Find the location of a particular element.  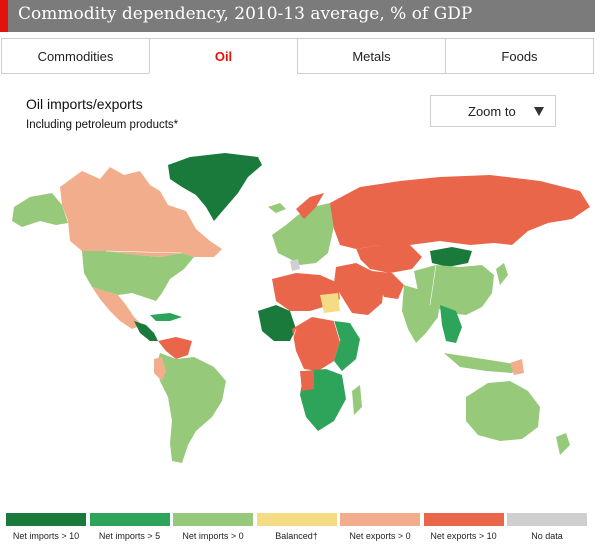

tab-commodities: Commodities is located at coordinates (75, 56).